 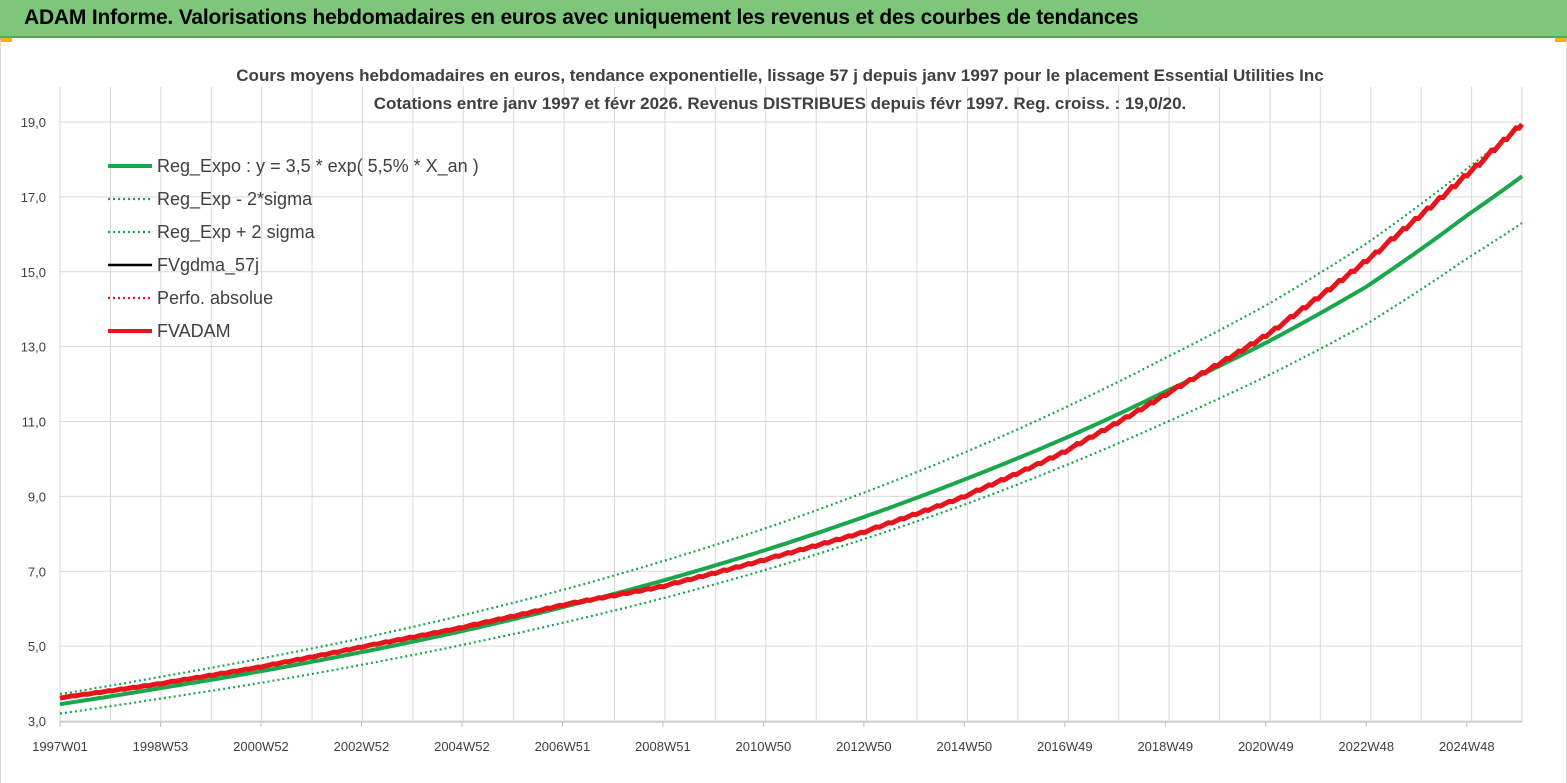 I want to click on y-tick-label: 3,0, so click(x=37, y=721).